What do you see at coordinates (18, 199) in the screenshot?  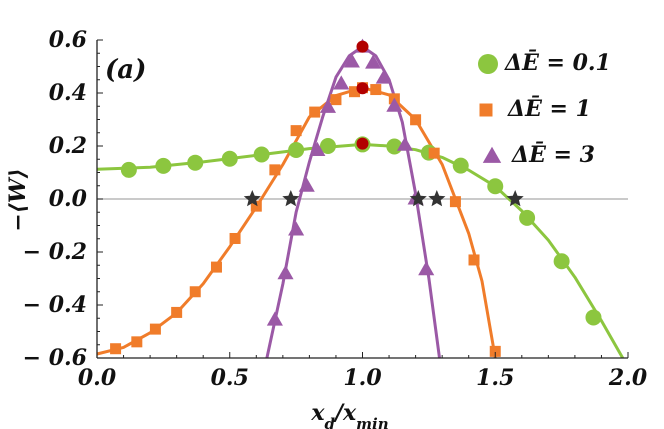 I see `y-axis-title: −⟨W⟩` at bounding box center [18, 199].